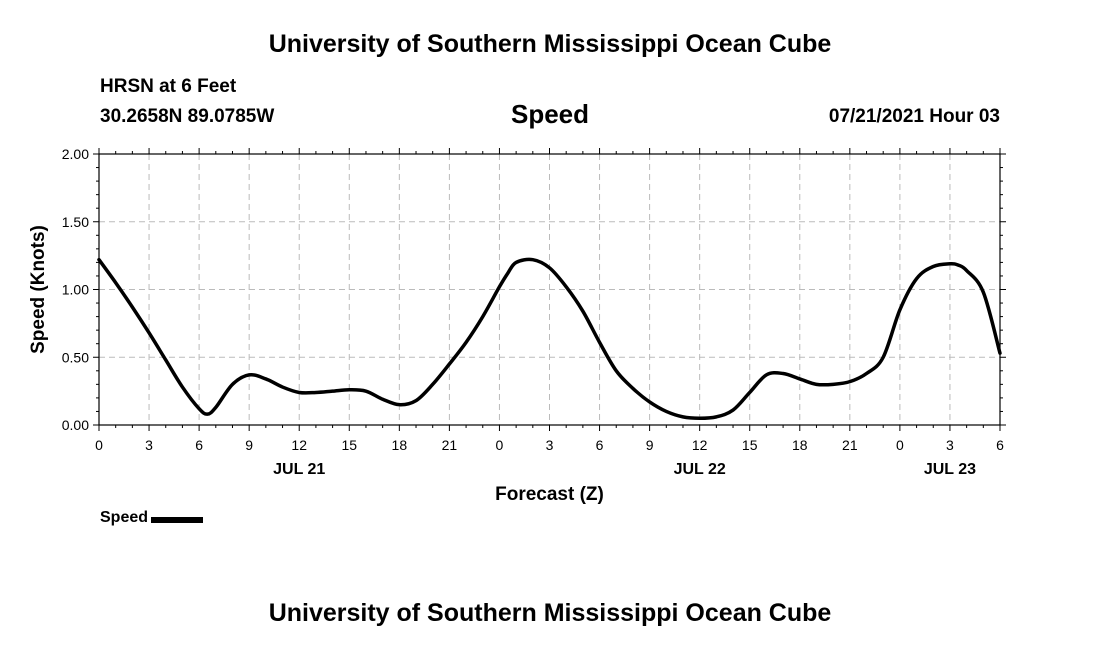  Describe the element at coordinates (914, 116) in the screenshot. I see `forecast-datetime: 07/21/2021 Hour 03` at that location.